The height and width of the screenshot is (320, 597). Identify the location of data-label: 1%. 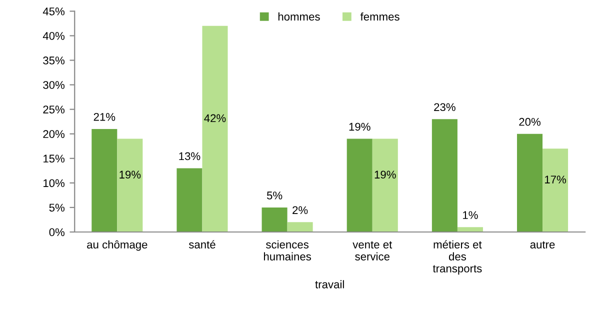
(470, 215).